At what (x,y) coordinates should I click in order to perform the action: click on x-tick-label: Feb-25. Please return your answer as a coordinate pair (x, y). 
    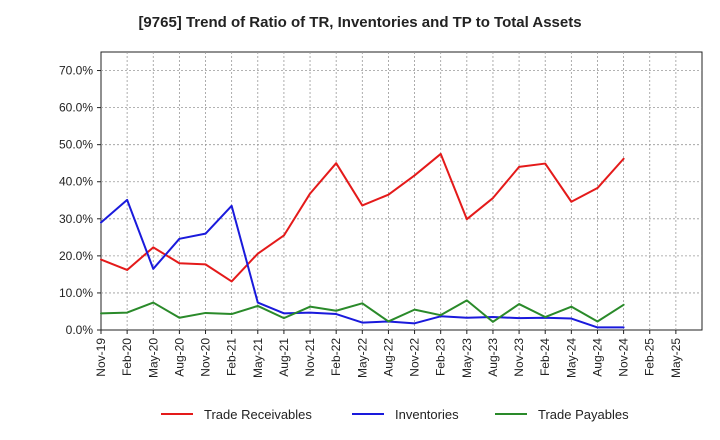
    Looking at the image, I should click on (650, 357).